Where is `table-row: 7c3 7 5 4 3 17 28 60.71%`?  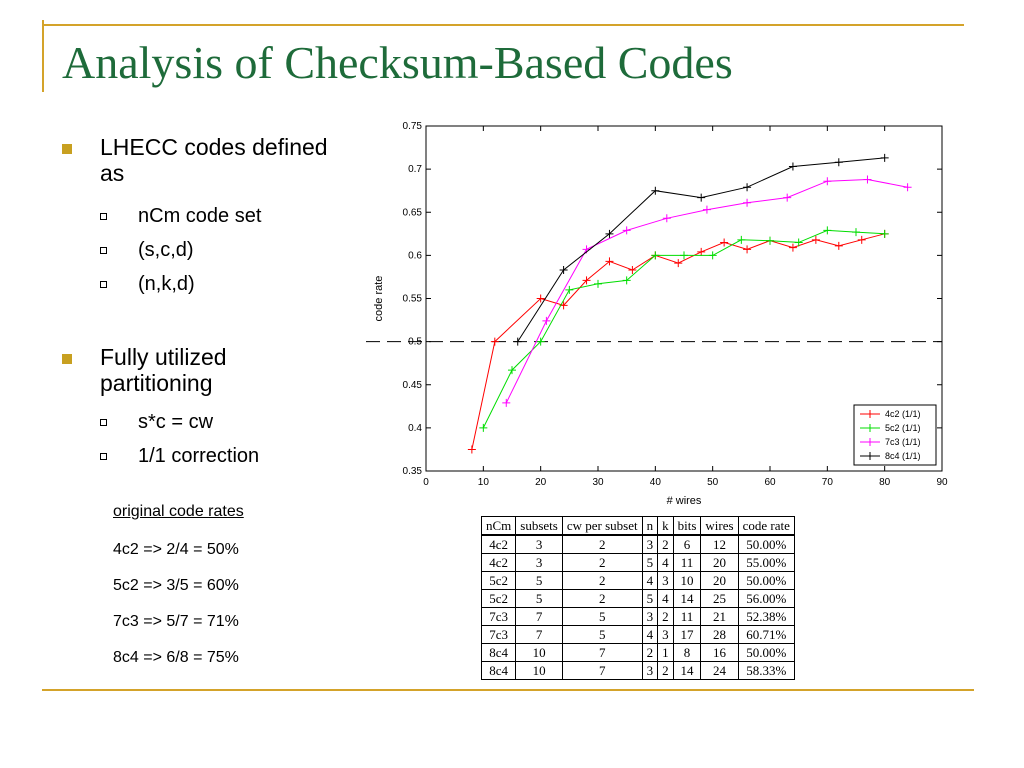 table-row: 7c3 7 5 4 3 17 28 60.71% is located at coordinates (637, 634).